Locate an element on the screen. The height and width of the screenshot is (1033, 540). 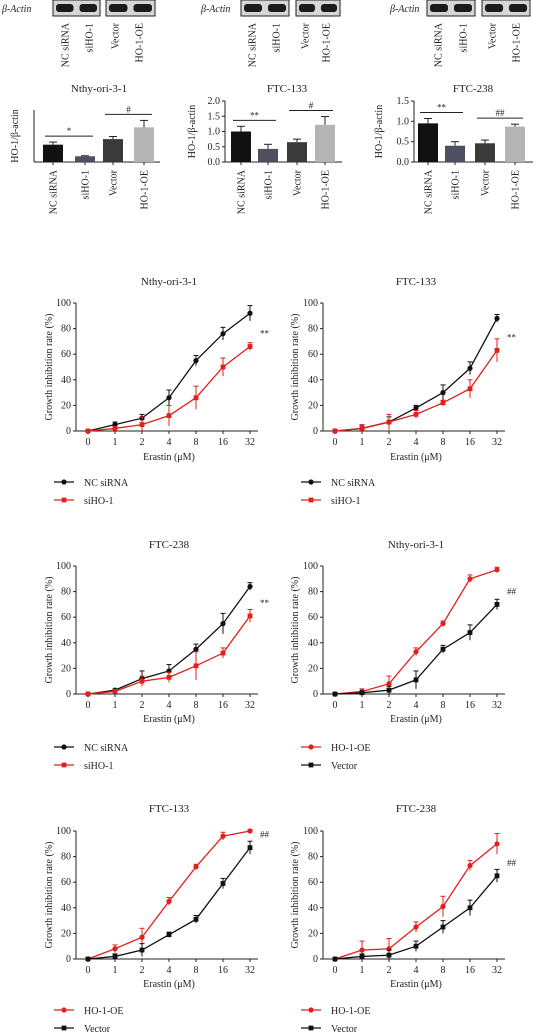
western-blot-1: β-Actin NC siRNA siHO-1 Vector HO-1-OE is located at coordinates (78, 33).